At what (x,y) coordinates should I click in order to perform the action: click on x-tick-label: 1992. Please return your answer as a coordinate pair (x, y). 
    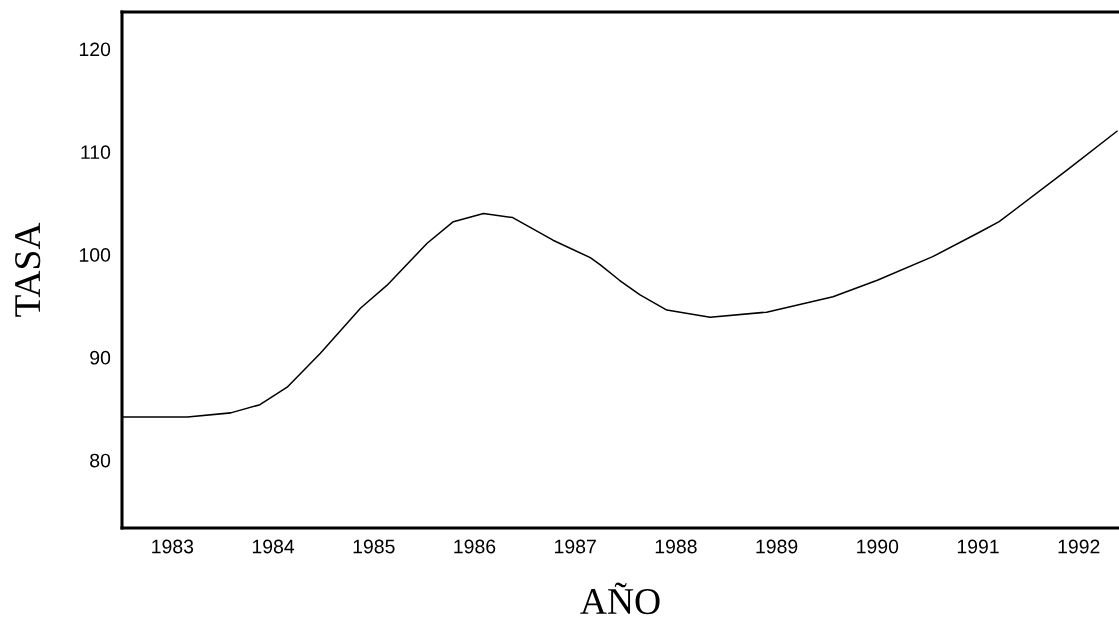
    Looking at the image, I should click on (1079, 546).